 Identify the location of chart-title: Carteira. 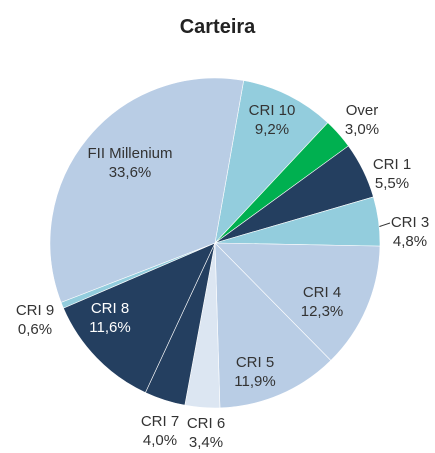
(217, 27).